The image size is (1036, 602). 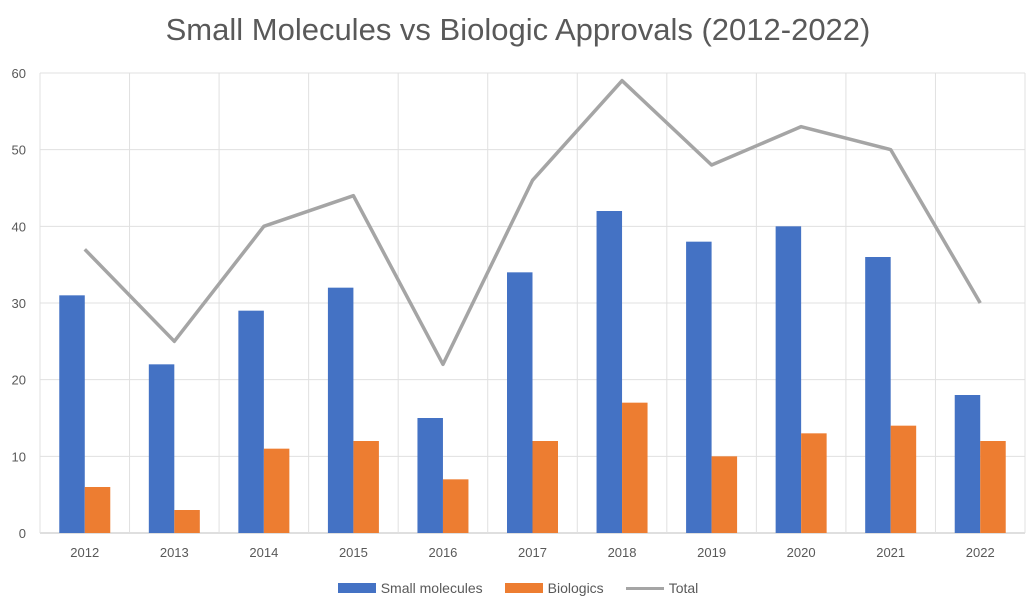 I want to click on y-tick-label: 50, so click(x=19, y=150).